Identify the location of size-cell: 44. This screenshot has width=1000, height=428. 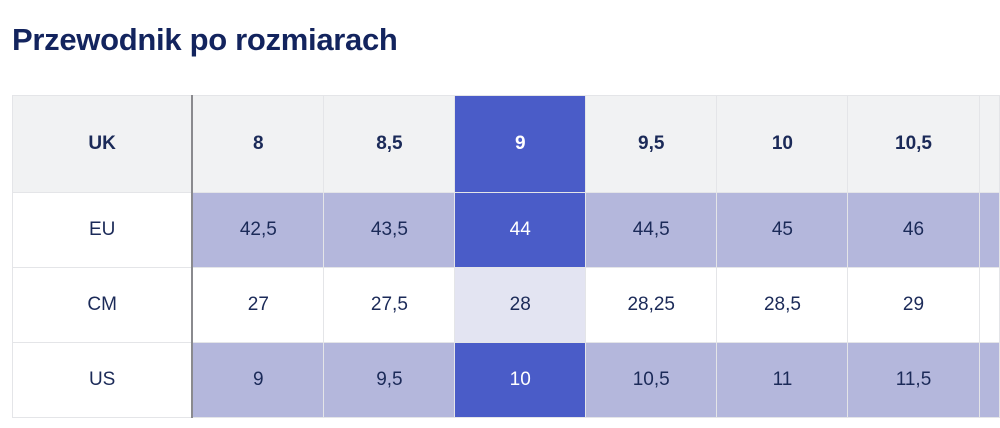
(520, 230).